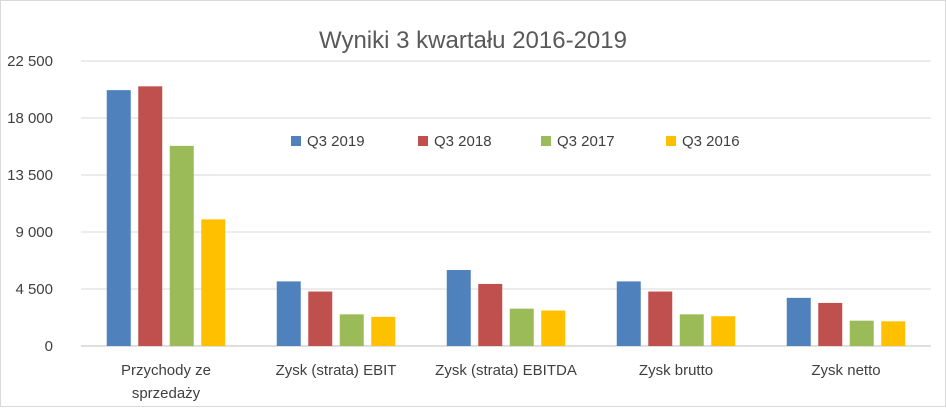  Describe the element at coordinates (34, 289) in the screenshot. I see `y-tick-label: 4 500` at that location.